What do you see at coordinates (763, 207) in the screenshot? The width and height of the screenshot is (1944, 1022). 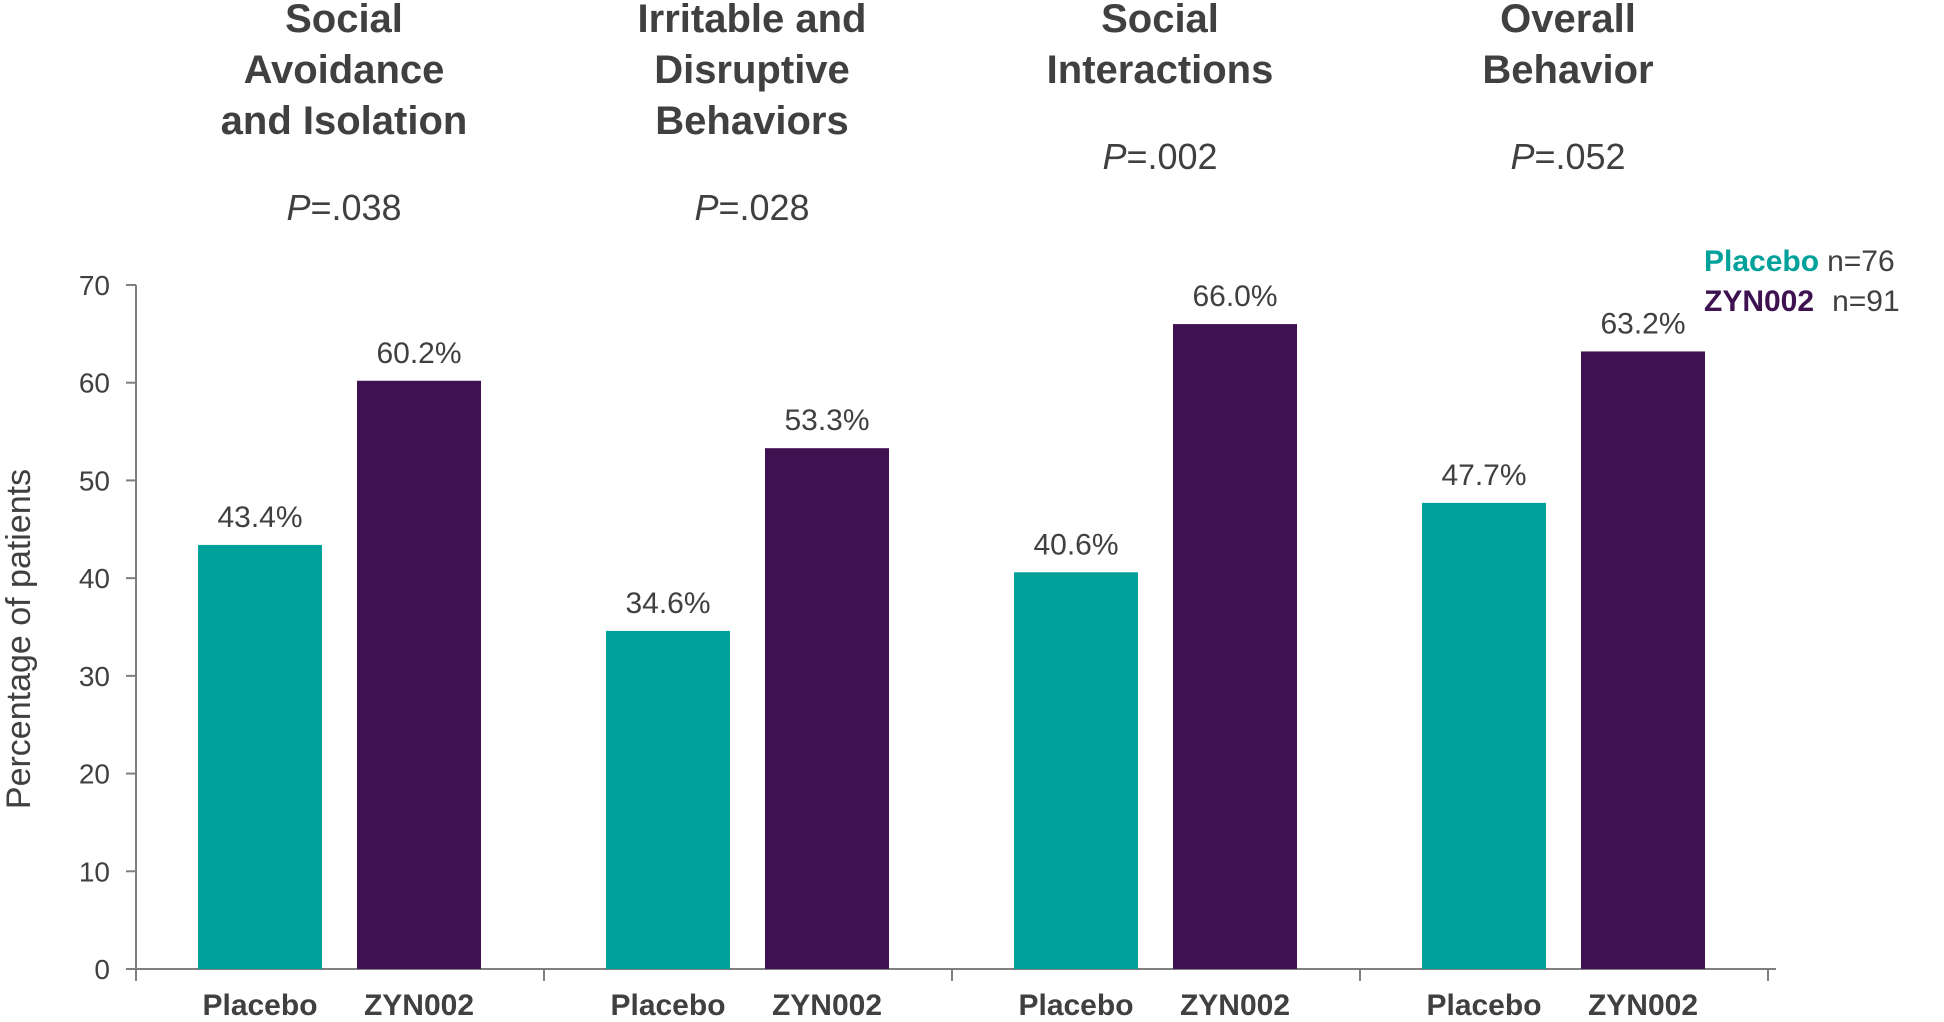 I see `p-value-number: =.028` at bounding box center [763, 207].